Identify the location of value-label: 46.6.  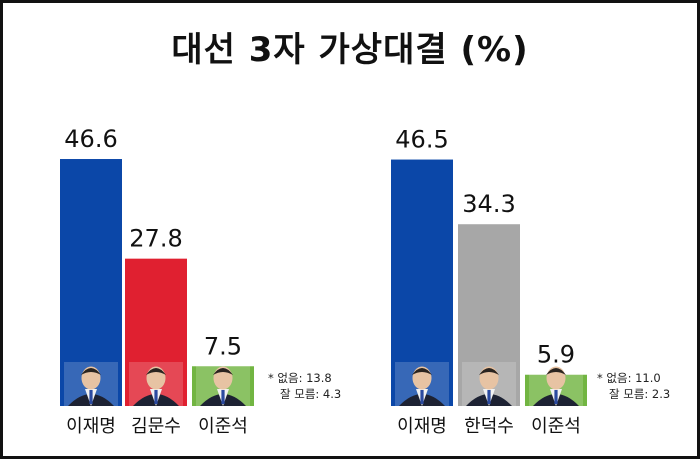
(90, 139).